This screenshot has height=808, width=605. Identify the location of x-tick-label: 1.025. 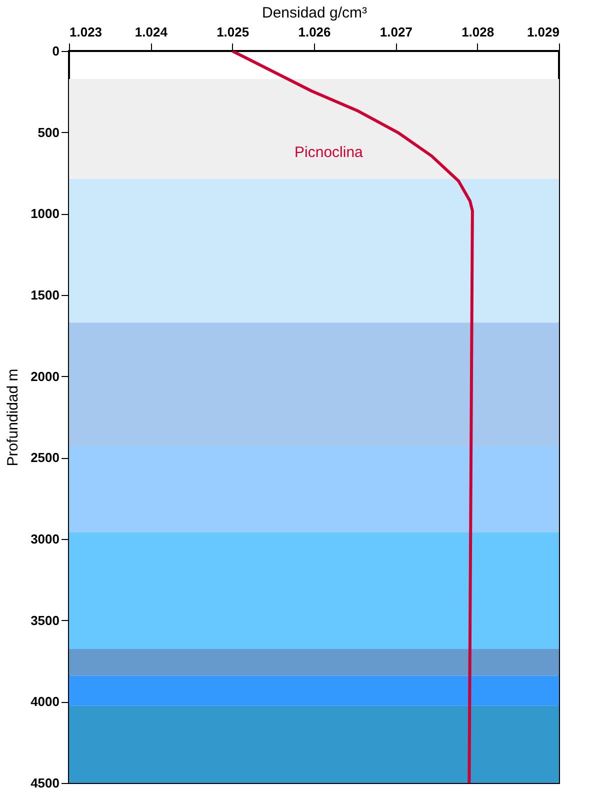
(233, 32).